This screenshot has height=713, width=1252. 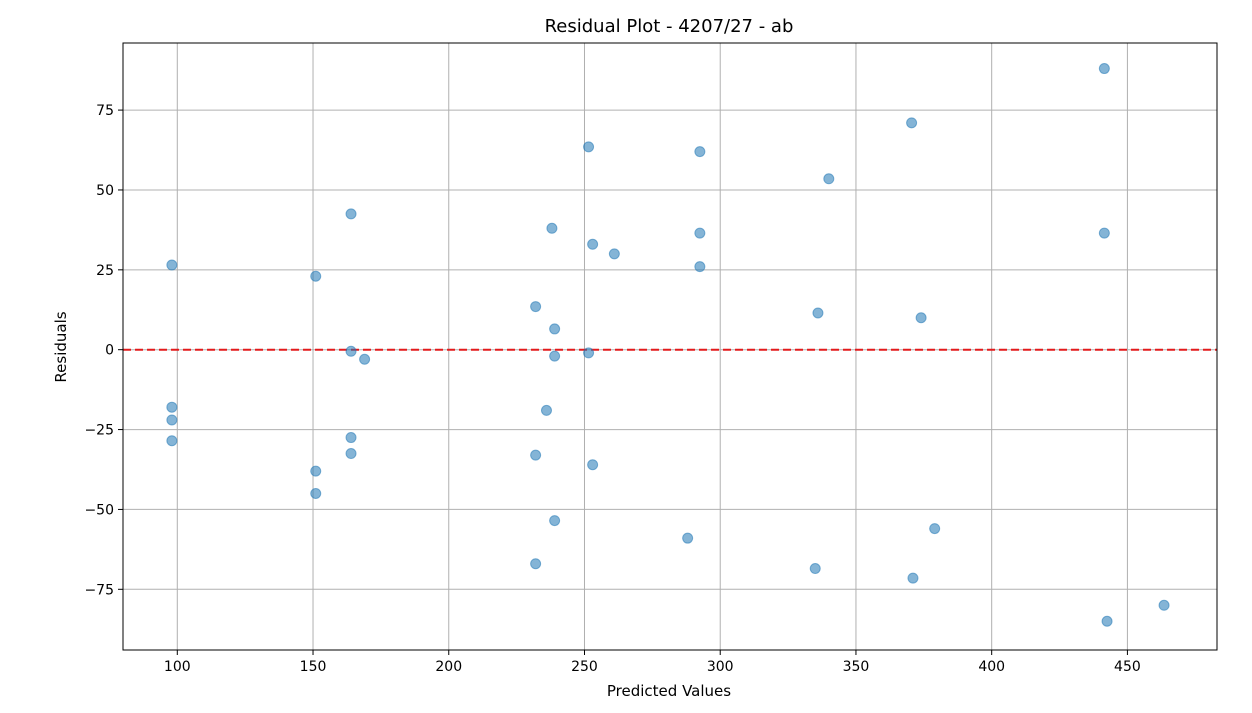 I want to click on x-tick-label: 200, so click(x=448, y=667).